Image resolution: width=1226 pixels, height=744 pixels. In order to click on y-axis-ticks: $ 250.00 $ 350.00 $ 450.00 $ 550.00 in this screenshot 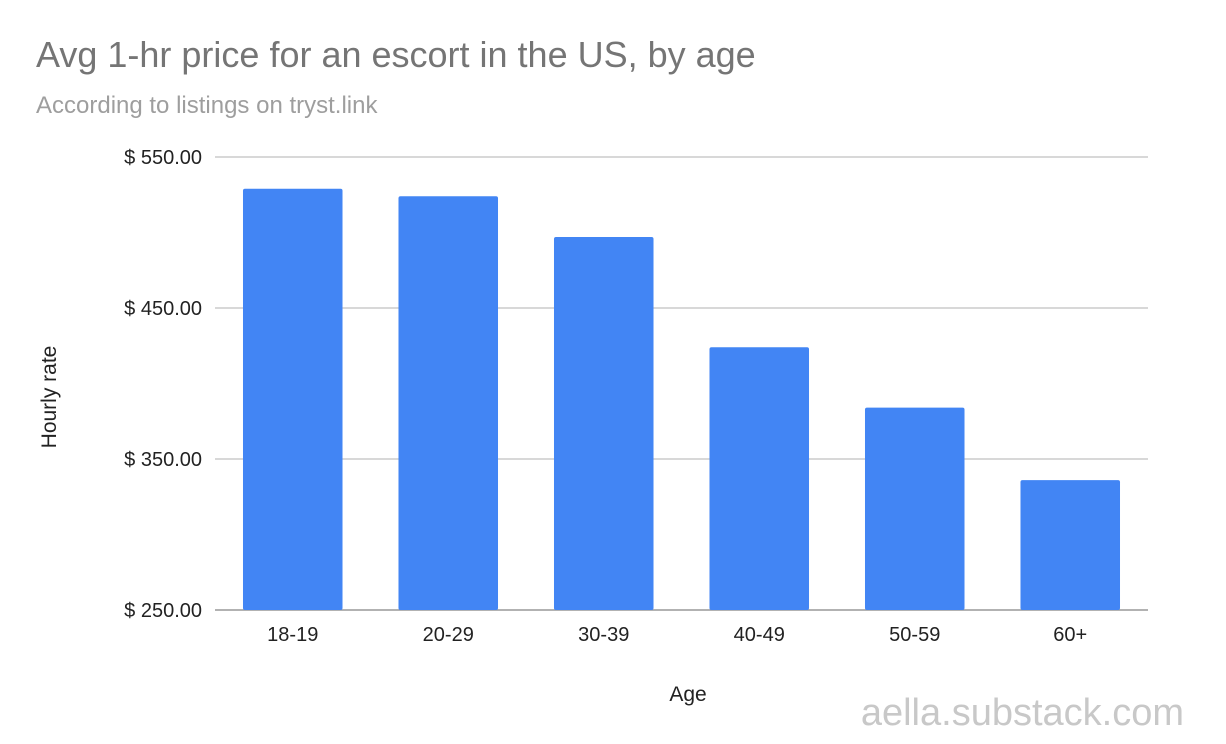, I will do `click(163, 384)`.